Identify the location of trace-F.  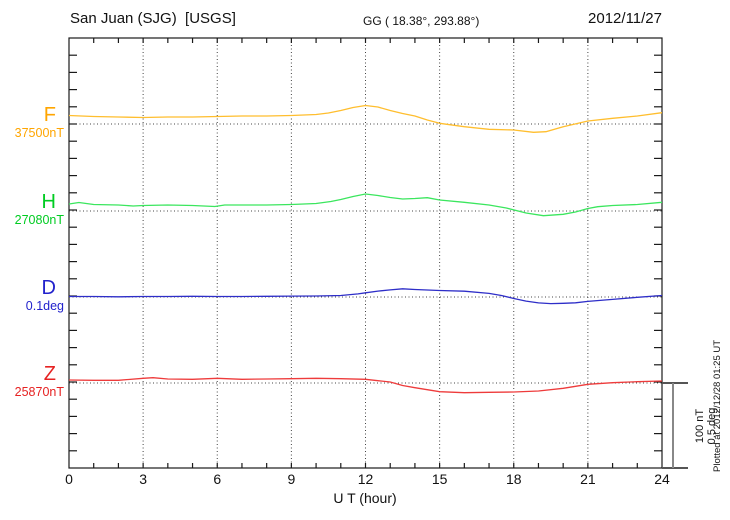
(365, 118).